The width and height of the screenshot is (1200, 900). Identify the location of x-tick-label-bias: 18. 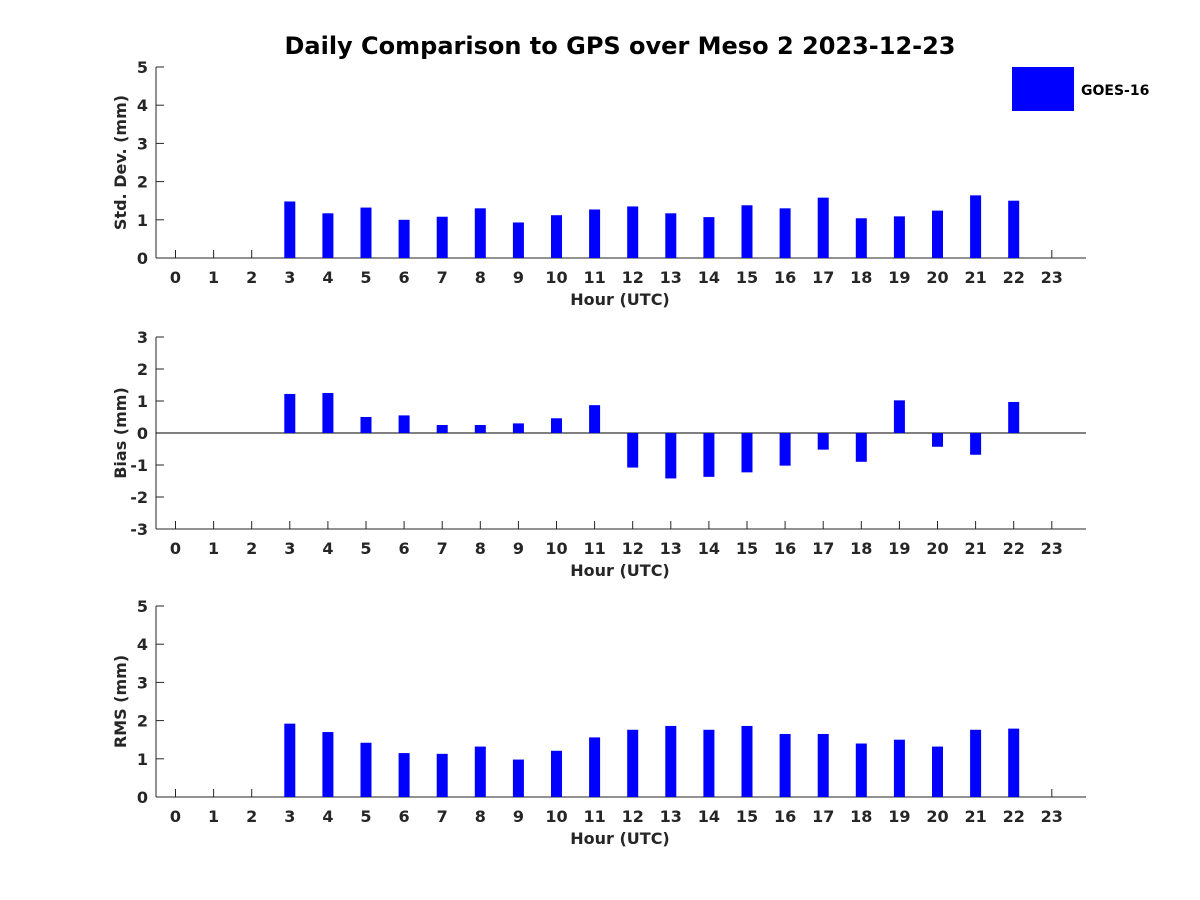
(861, 548).